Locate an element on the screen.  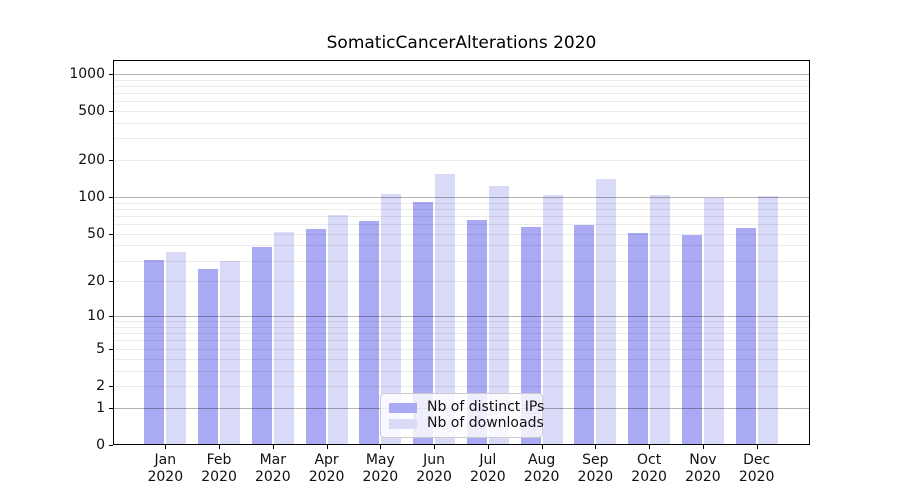
x-tick-mark-jul is located at coordinates (488, 447).